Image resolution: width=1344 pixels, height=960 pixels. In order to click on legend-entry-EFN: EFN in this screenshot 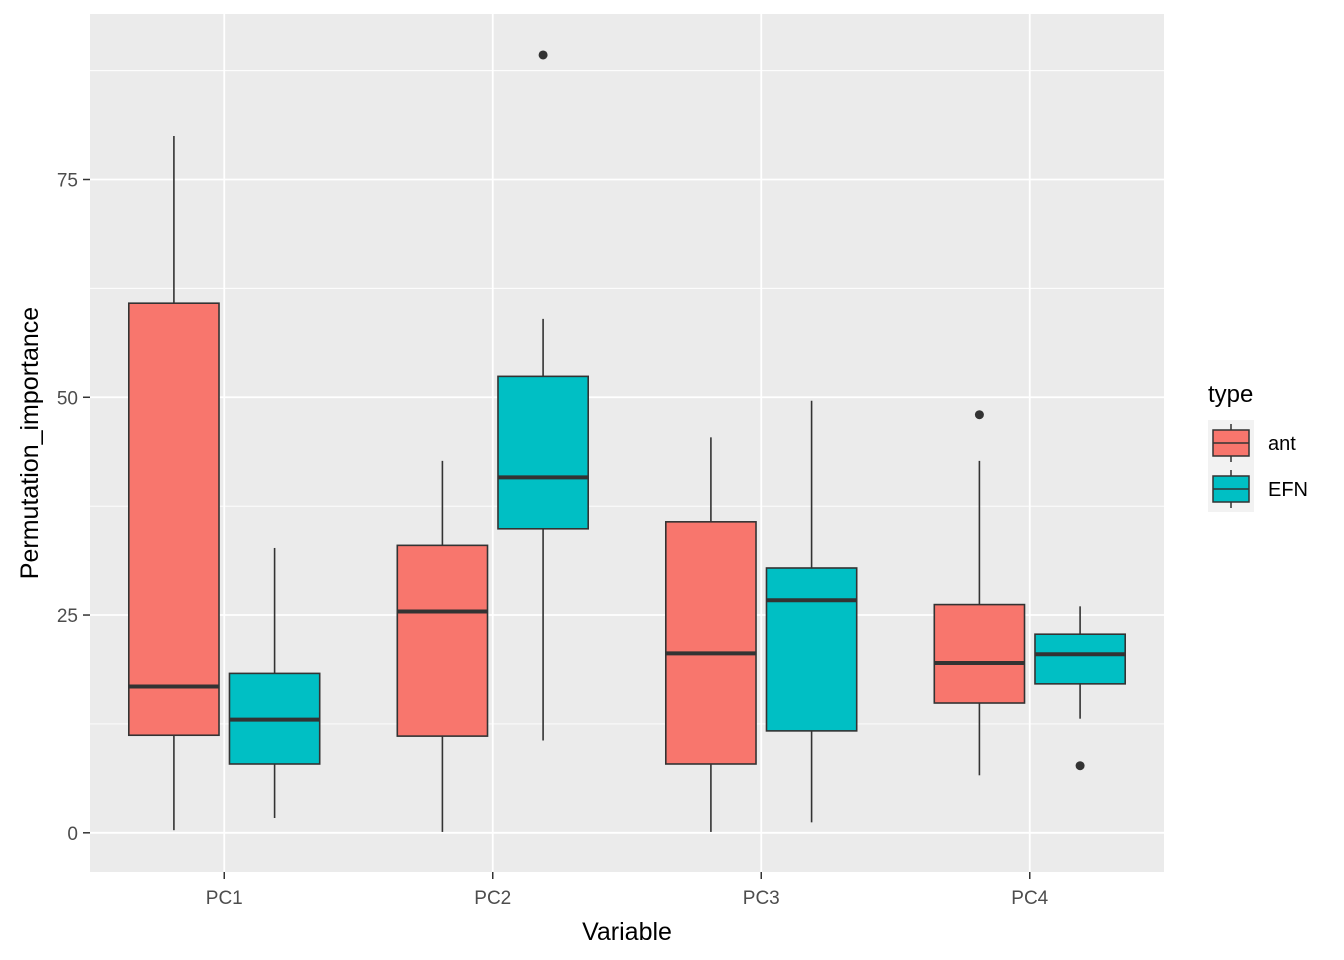, I will do `click(1258, 489)`.